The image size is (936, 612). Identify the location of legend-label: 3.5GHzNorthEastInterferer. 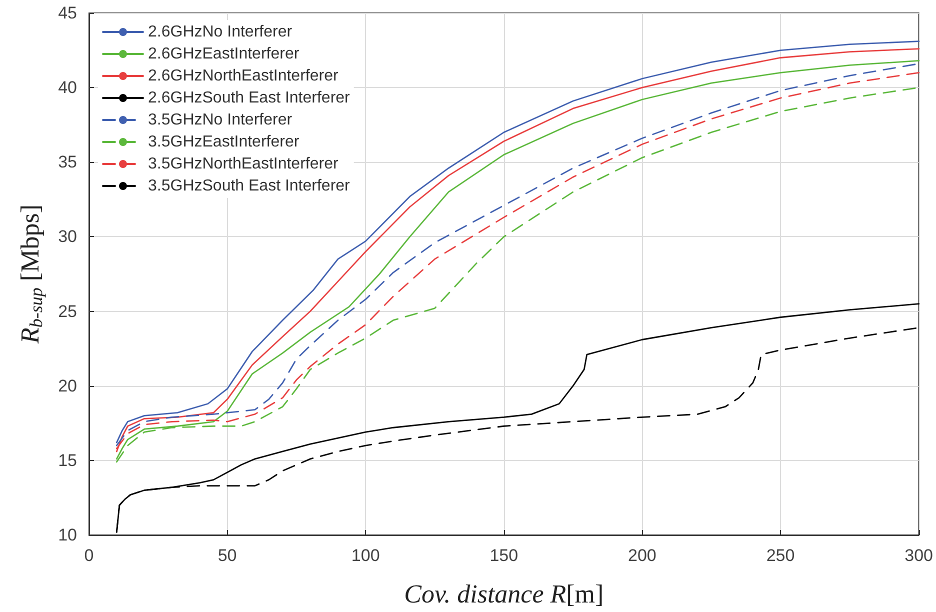
(243, 164).